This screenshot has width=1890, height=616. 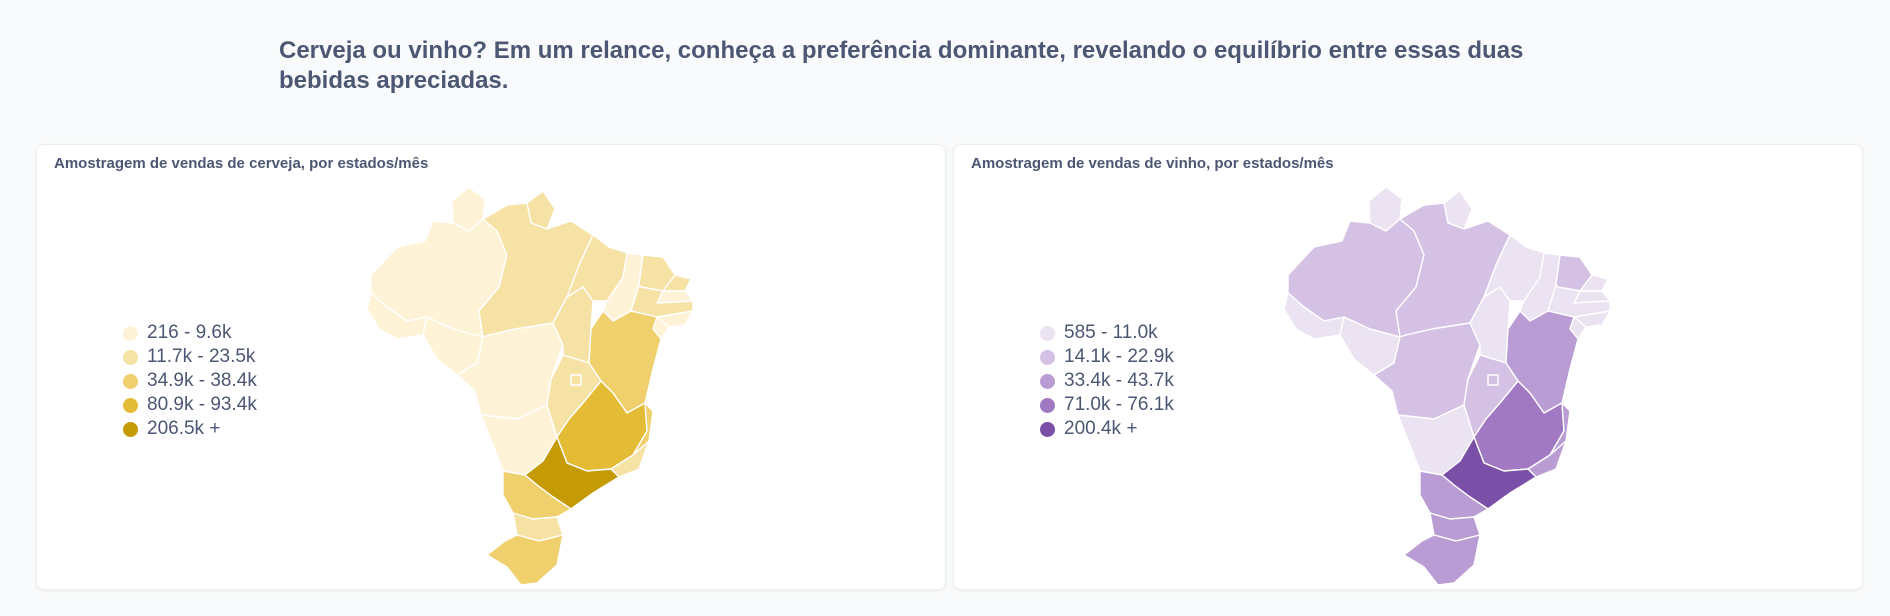 I want to click on legend-label: 34.9k - 38.4k, so click(x=202, y=380).